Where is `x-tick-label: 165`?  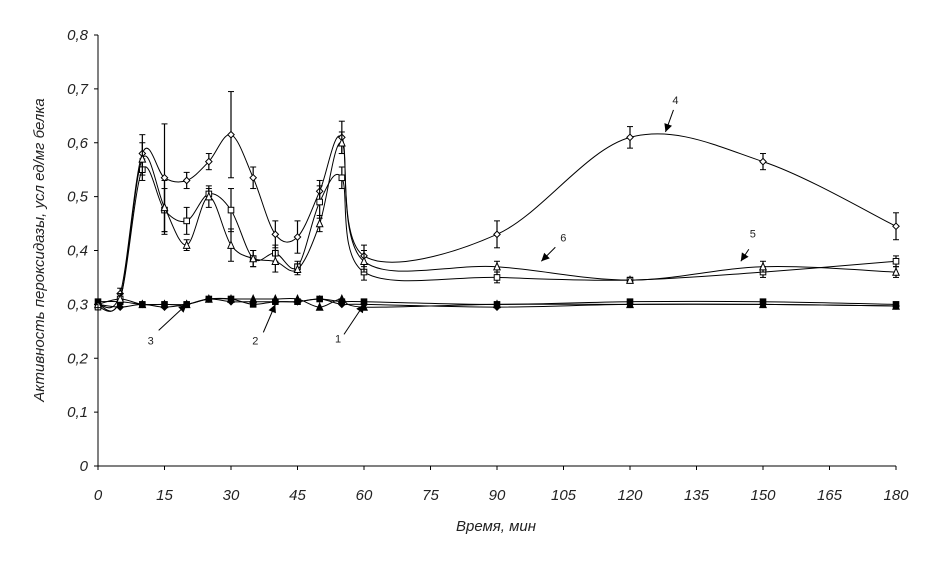 x-tick-label: 165 is located at coordinates (830, 495).